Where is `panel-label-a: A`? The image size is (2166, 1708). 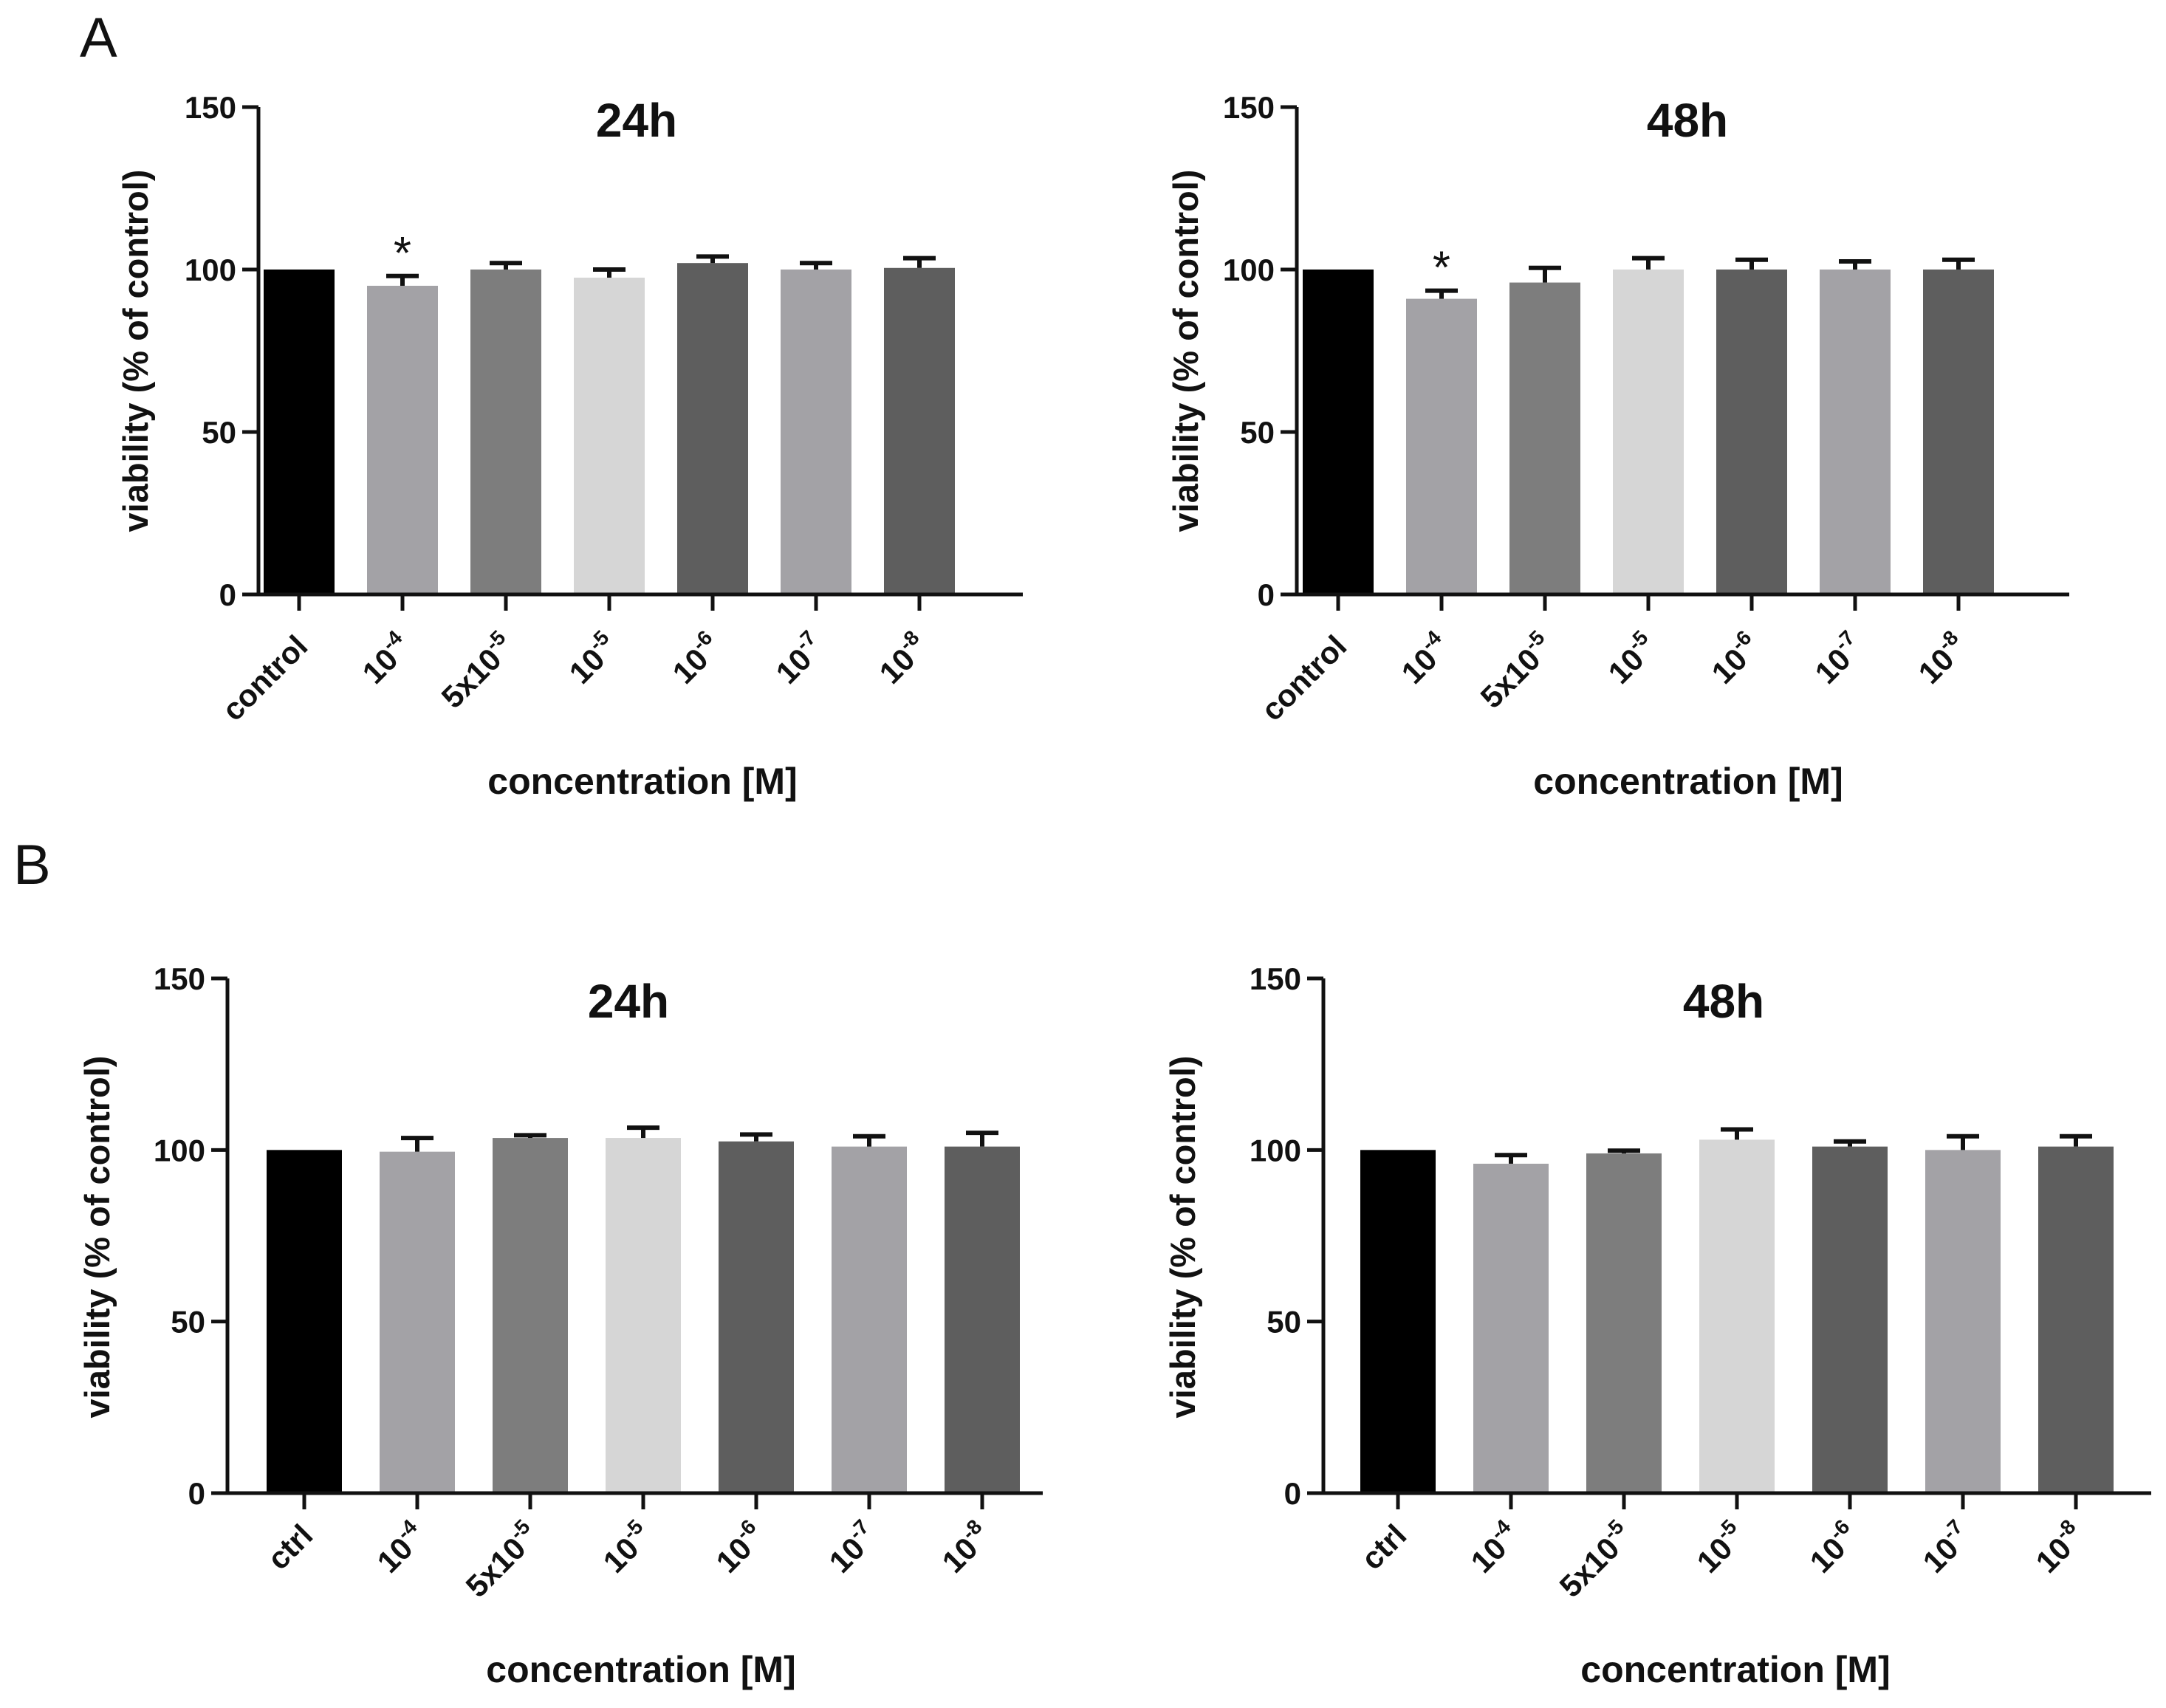
panel-label-a: A is located at coordinates (98, 38).